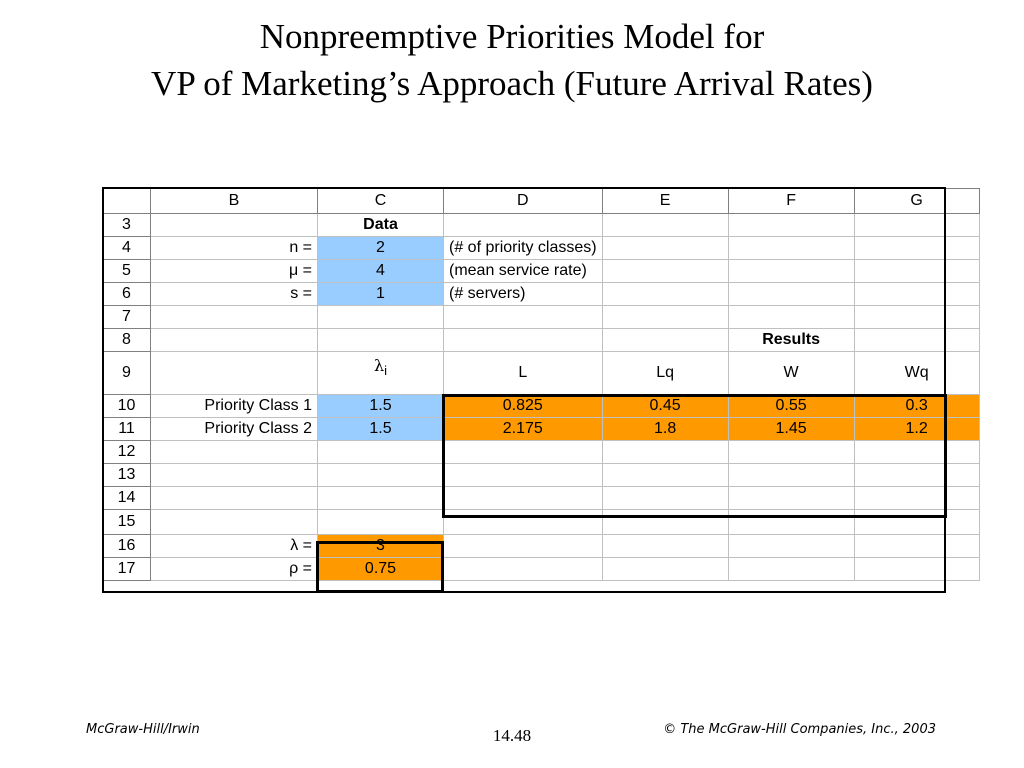  I want to click on cell-d16, so click(523, 546).